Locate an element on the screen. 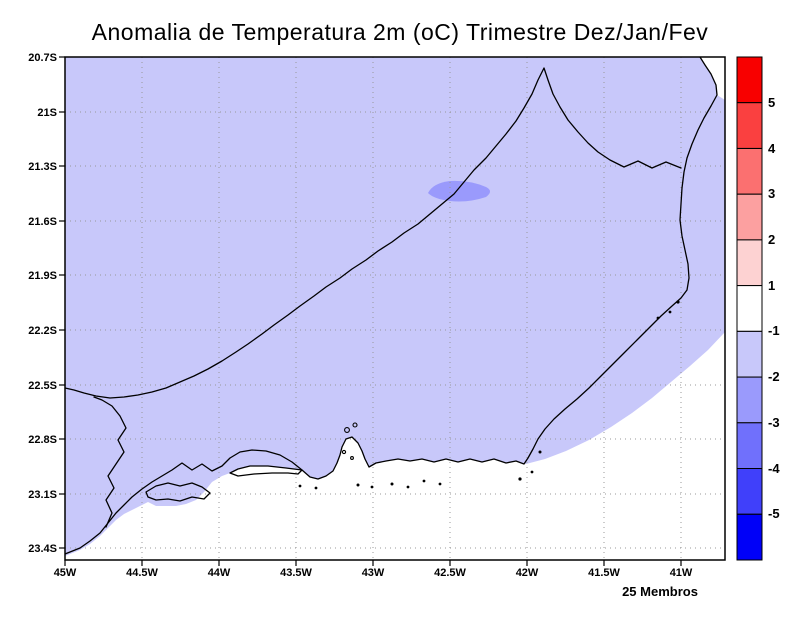 The height and width of the screenshot is (618, 800). colorbar-tick-label: -2 is located at coordinates (774, 376).